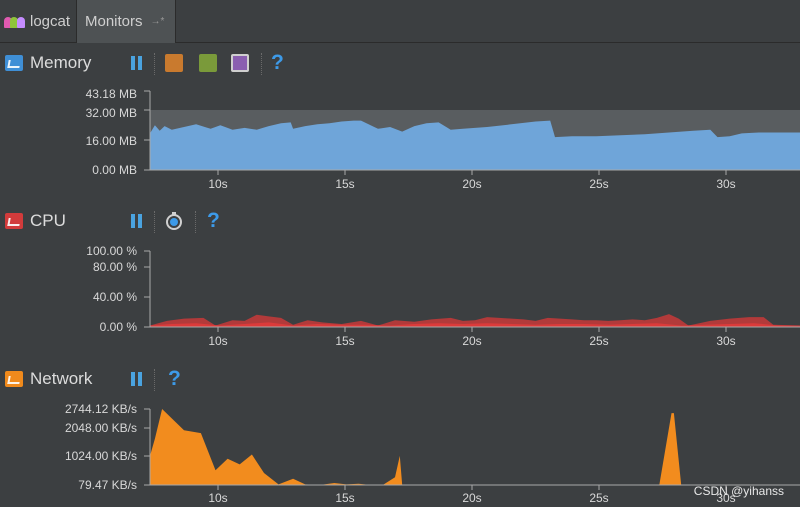  I want to click on cpu-y-tick: 0.00 %, so click(119, 327).